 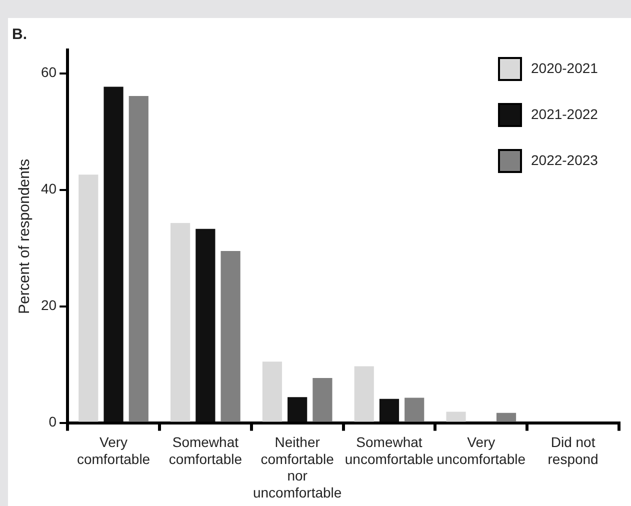 I want to click on x-tick-label: Neither comfortable nor uncomfortable, so click(x=297, y=467).